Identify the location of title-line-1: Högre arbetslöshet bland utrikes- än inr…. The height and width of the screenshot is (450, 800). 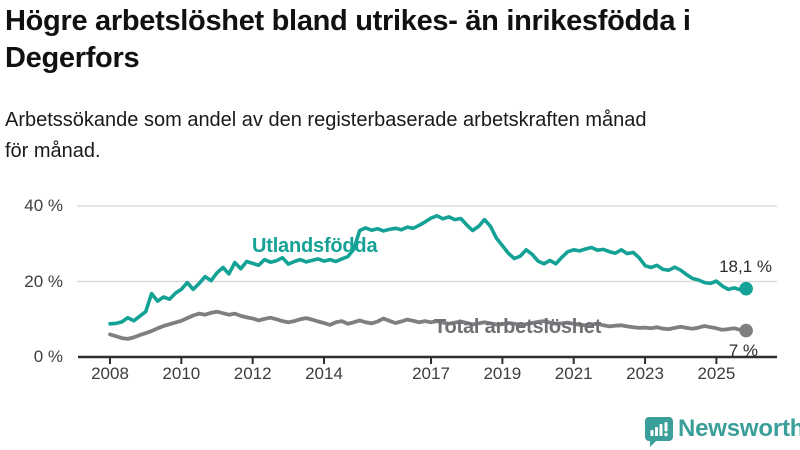
(348, 21).